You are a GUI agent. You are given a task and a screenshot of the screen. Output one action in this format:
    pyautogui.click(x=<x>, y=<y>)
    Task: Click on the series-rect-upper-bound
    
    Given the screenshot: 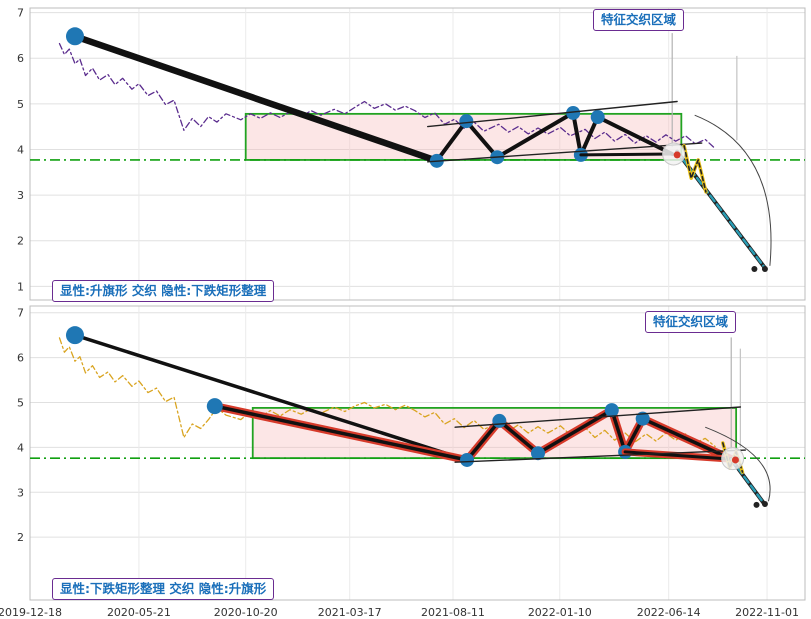 What is the action you would take?
    pyautogui.click(x=598, y=417)
    